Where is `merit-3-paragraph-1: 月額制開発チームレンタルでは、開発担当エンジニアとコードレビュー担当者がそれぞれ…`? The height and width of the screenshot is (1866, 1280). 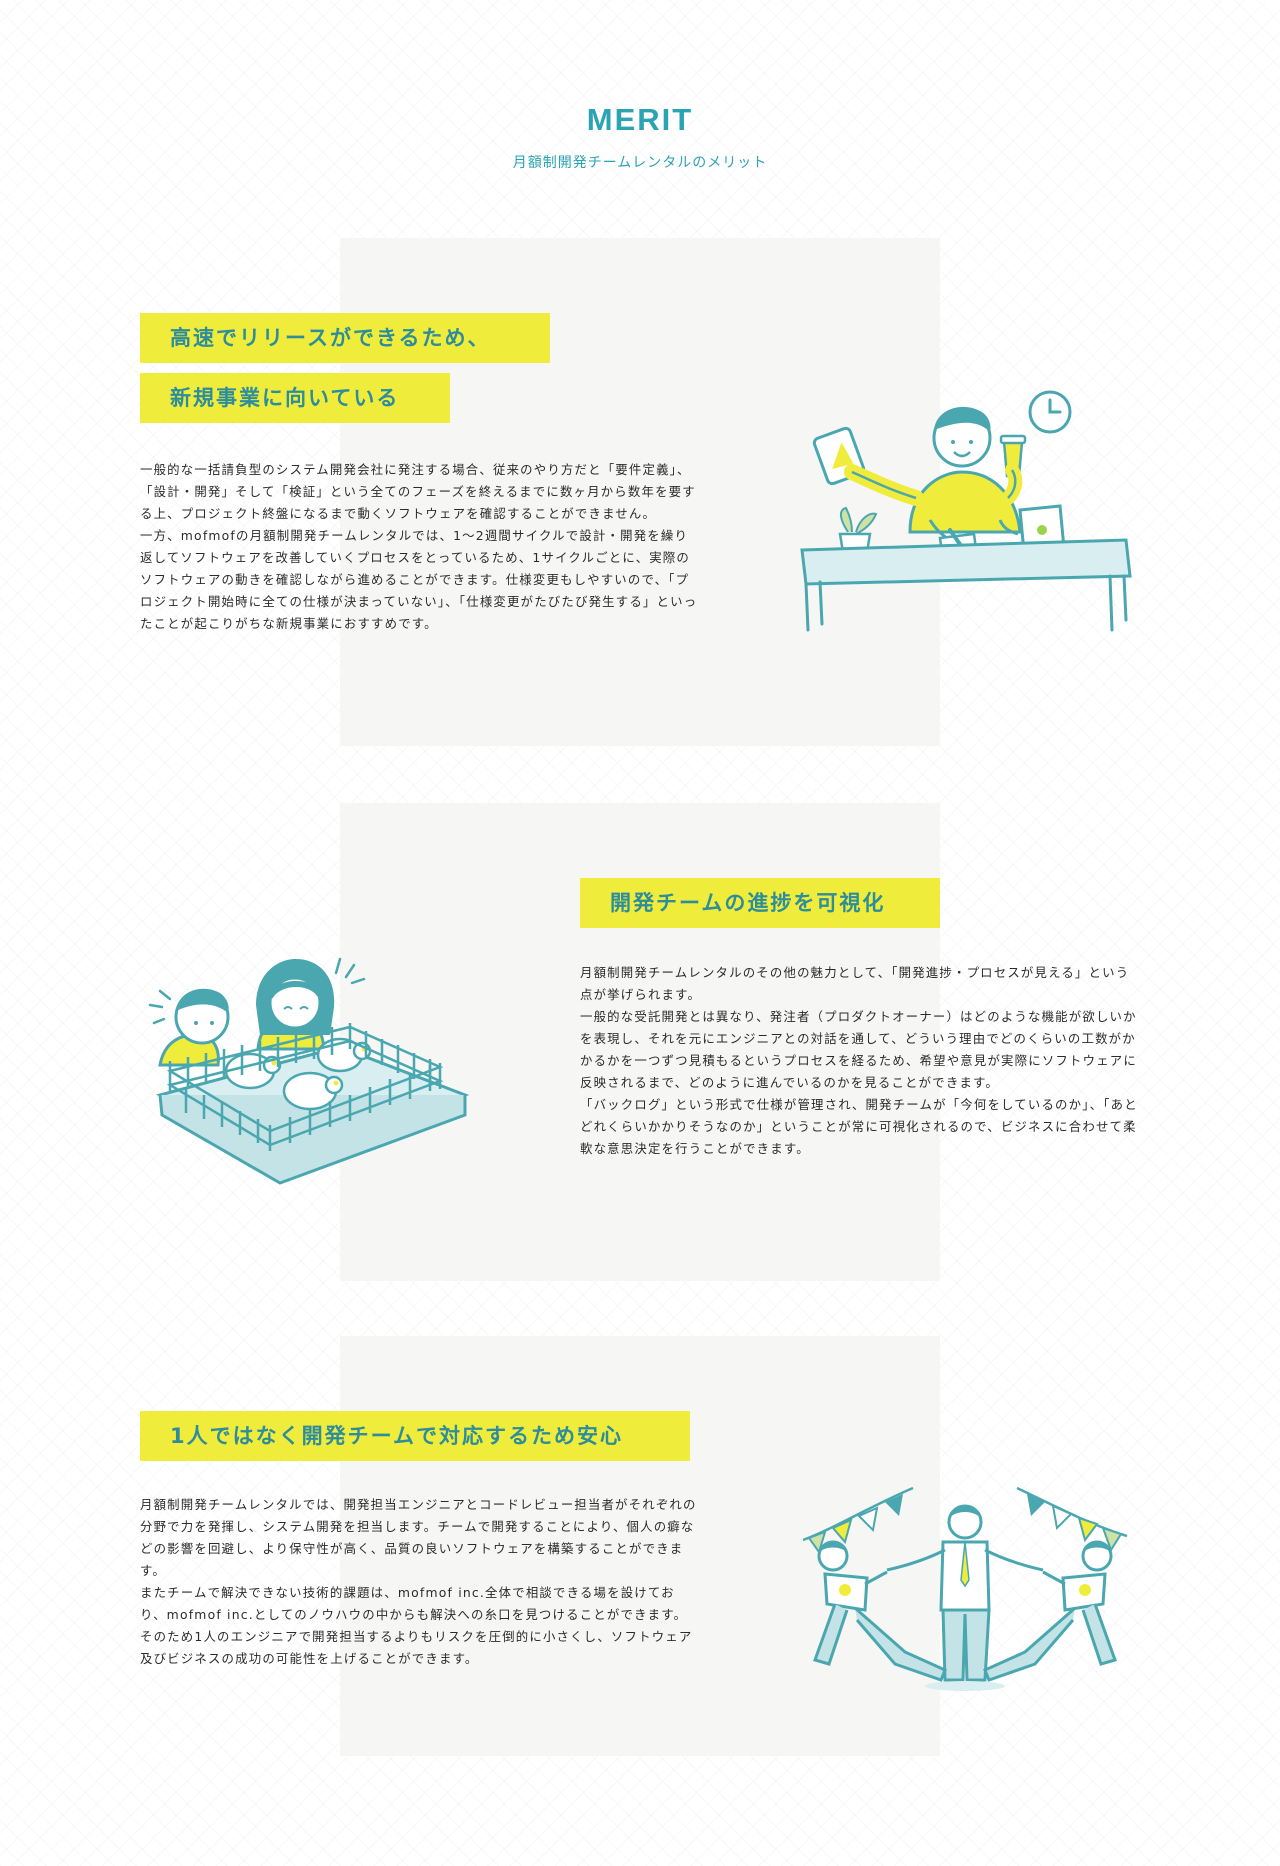 merit-3-paragraph-1: 月額制開発チームレンタルでは、開発担当エンジニアとコードレビュー担当者がそれぞれ… is located at coordinates (418, 1537).